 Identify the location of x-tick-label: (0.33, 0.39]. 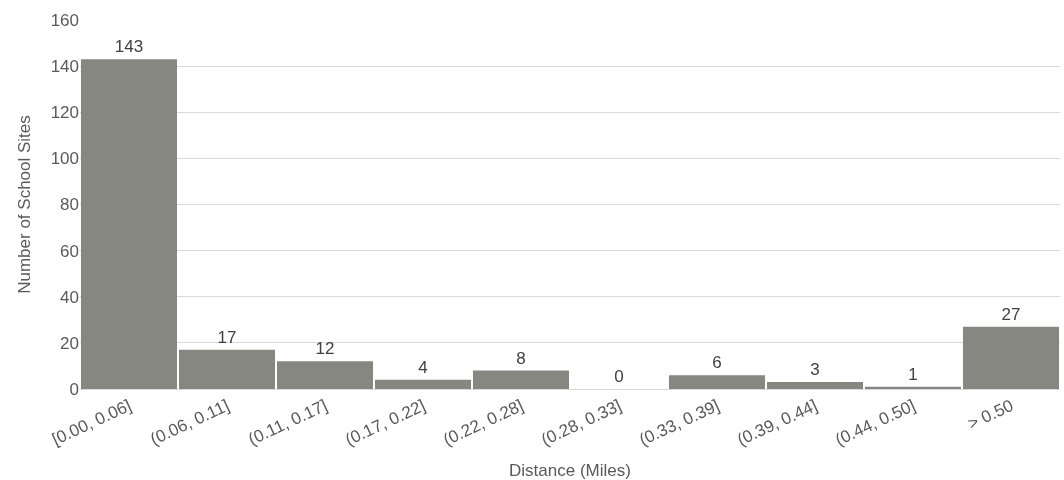
(679, 423).